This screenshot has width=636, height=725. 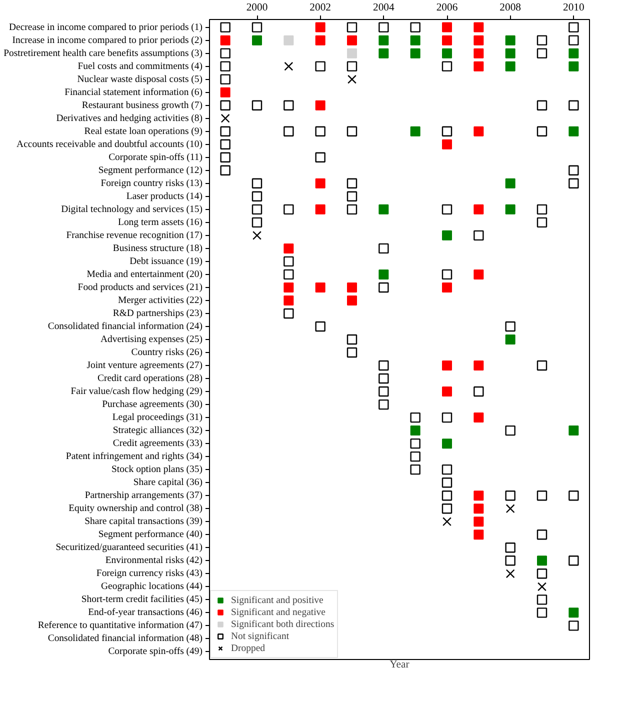 I want to click on legend-label: Significant both directions, so click(x=282, y=624).